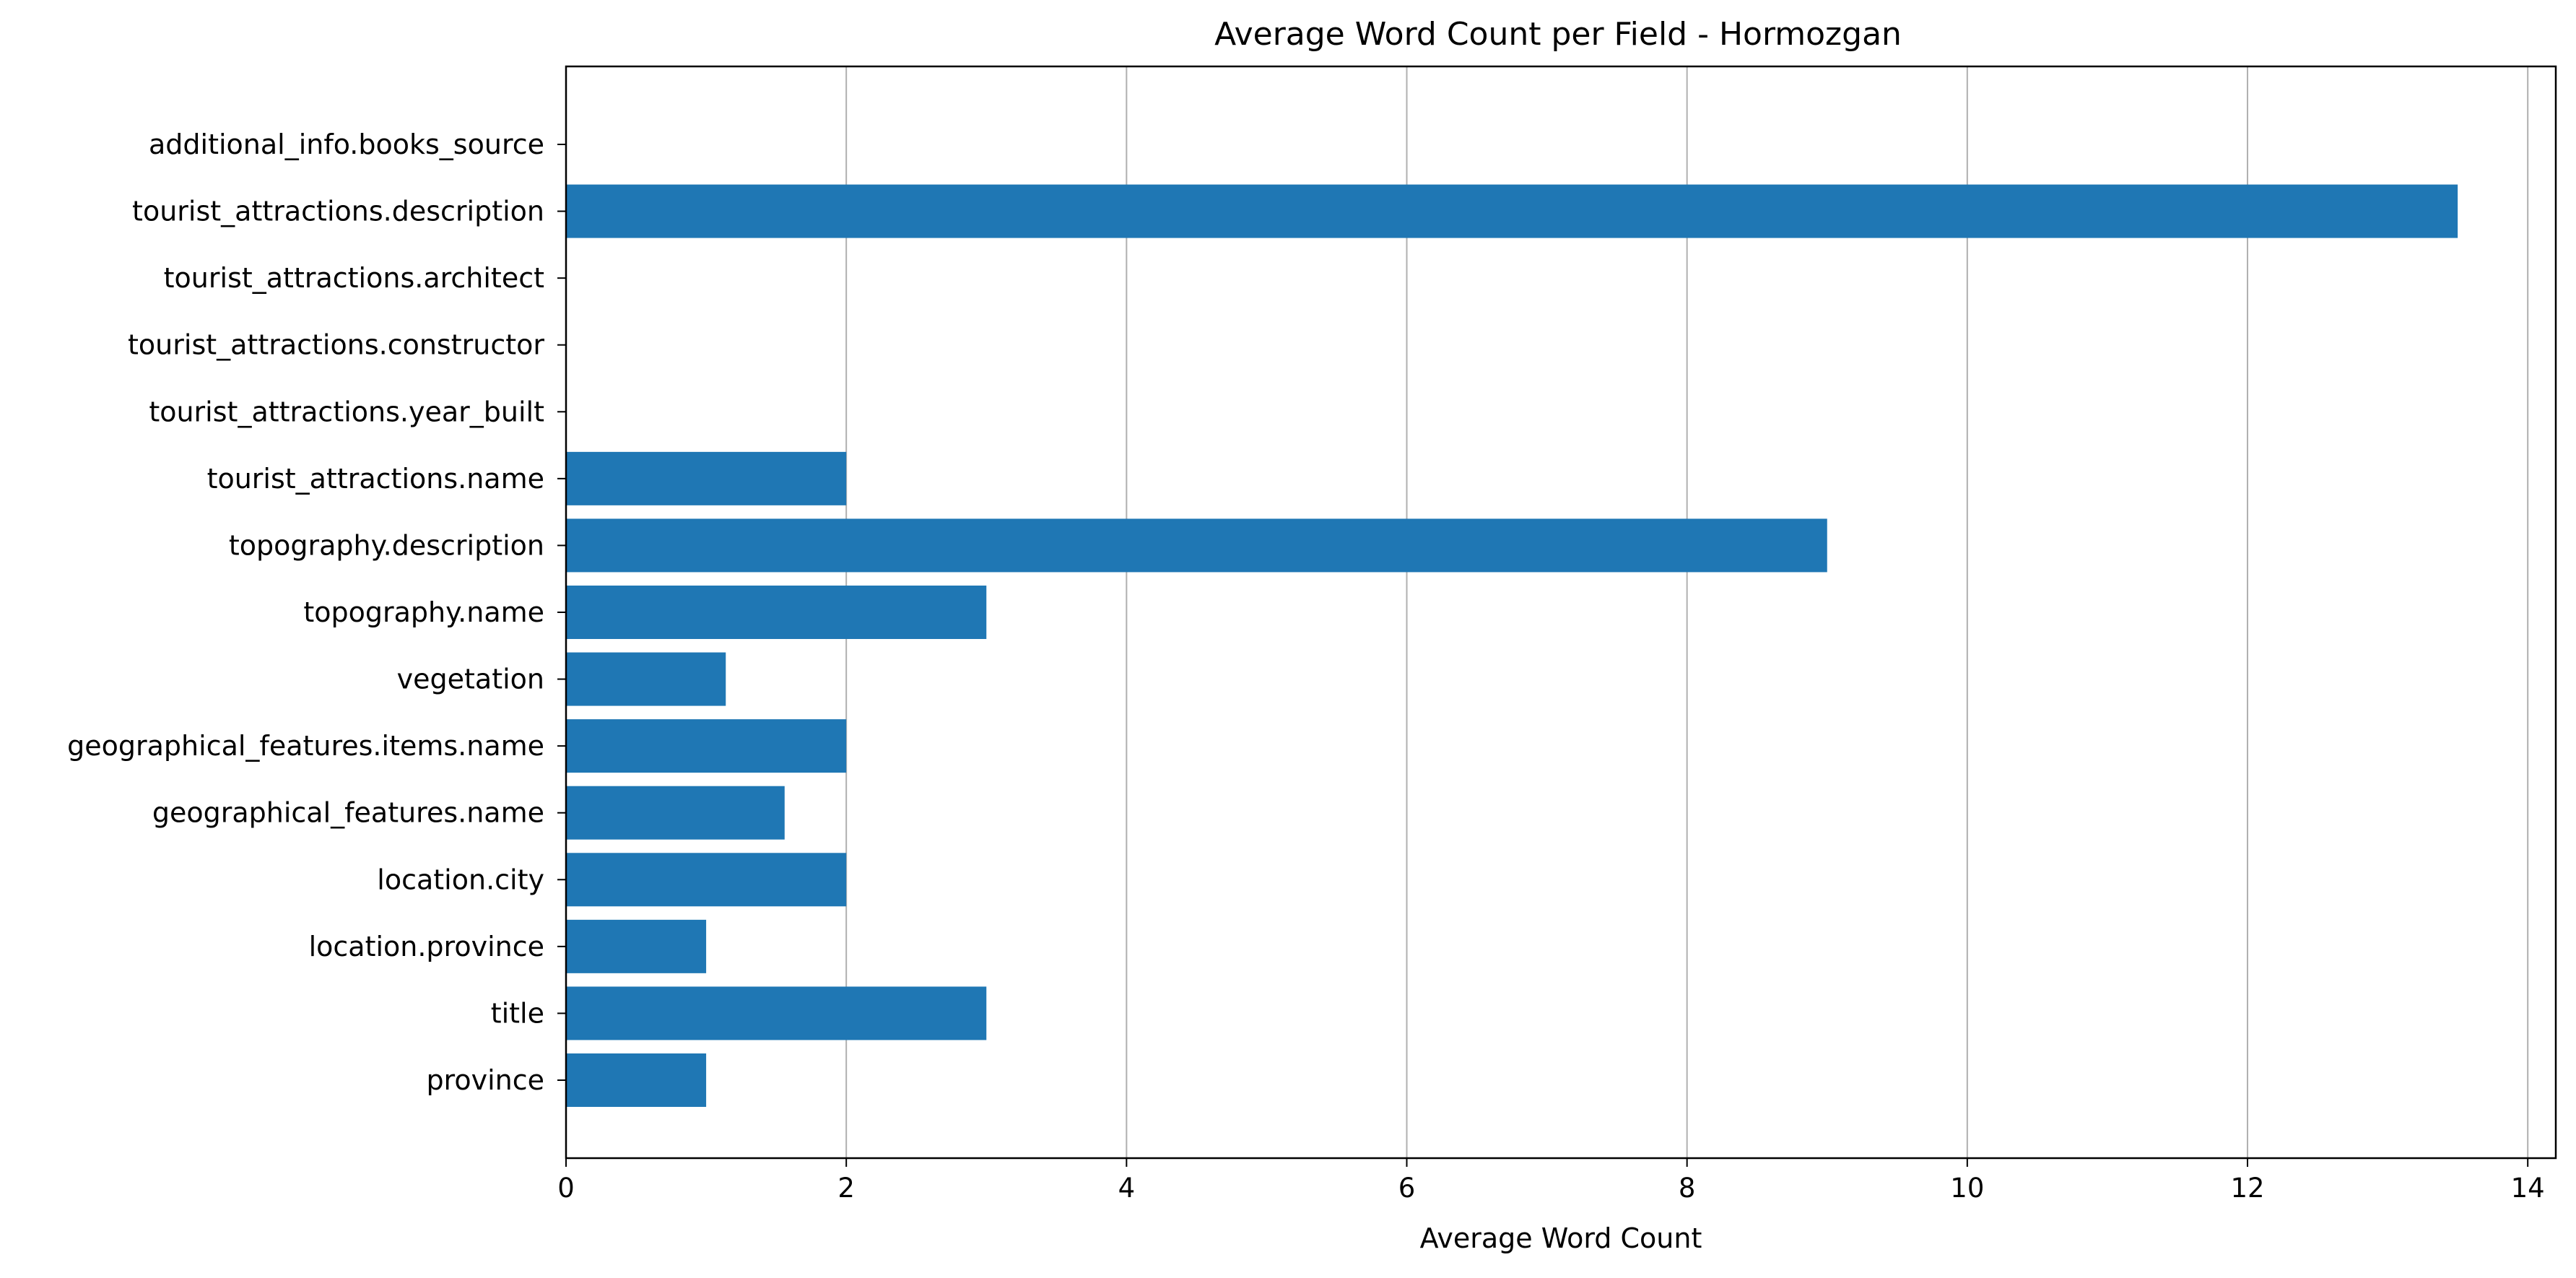 The height and width of the screenshot is (1278, 2576). I want to click on x-axis-ticks: 0 2 4 6 8 10 12 14, so click(1551, 1181).